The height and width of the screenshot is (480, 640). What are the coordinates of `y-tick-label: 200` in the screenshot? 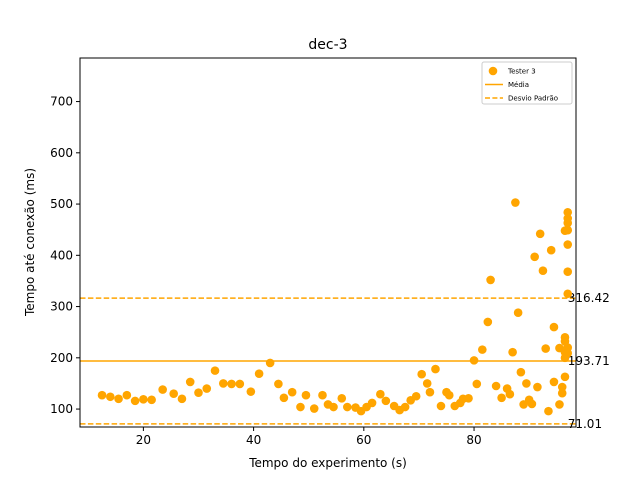 It's located at (61, 358).